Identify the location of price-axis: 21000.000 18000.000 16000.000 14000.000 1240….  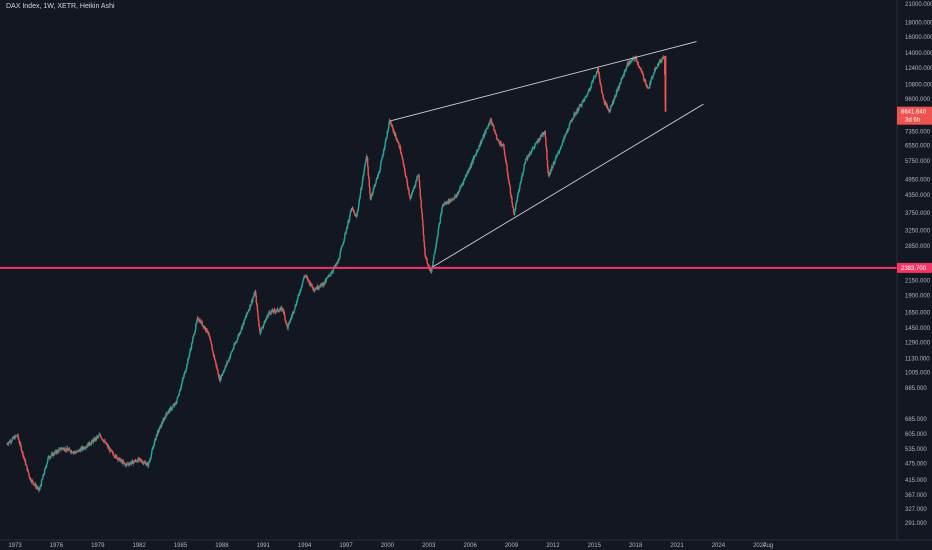
(918, 264).